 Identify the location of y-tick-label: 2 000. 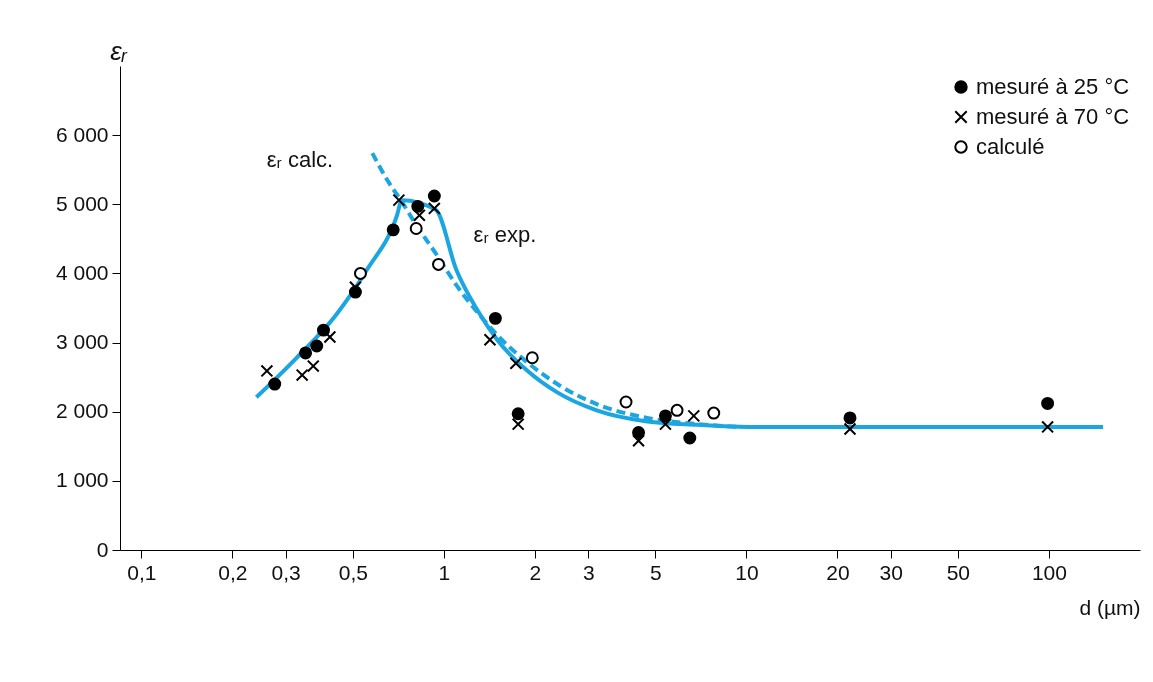
(82, 411).